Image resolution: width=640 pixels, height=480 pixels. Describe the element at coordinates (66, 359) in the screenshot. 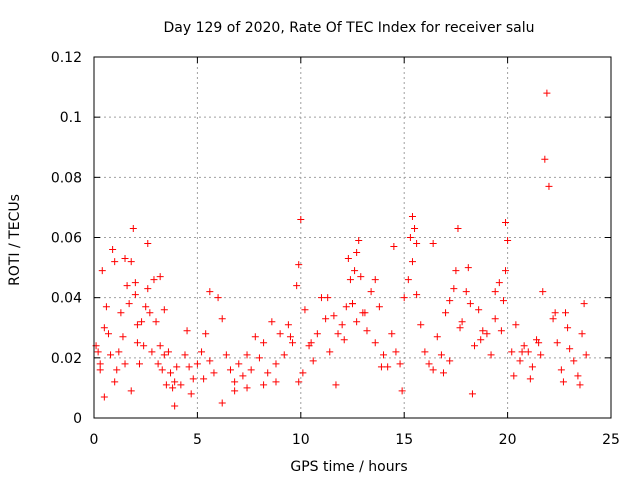

I see `y-tick-label: 0.02` at that location.